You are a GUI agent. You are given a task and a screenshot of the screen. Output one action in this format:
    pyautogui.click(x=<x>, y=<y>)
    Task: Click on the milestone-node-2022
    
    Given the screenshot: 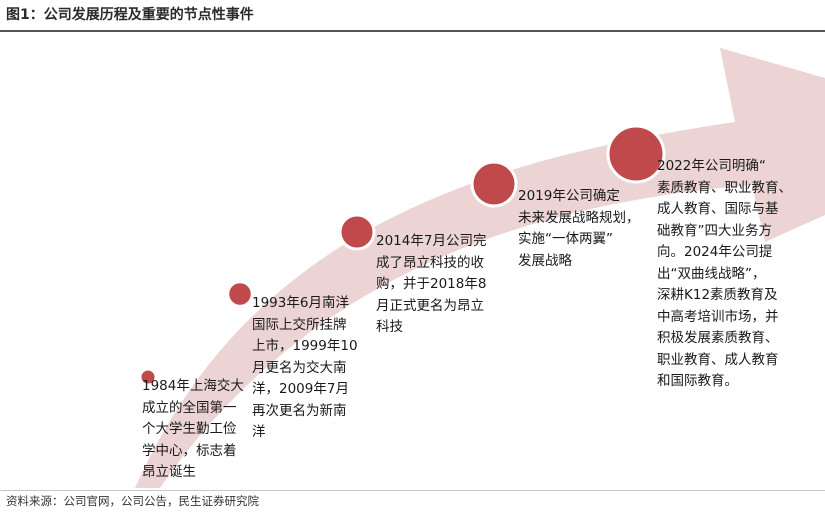 What is the action you would take?
    pyautogui.click(x=636, y=154)
    